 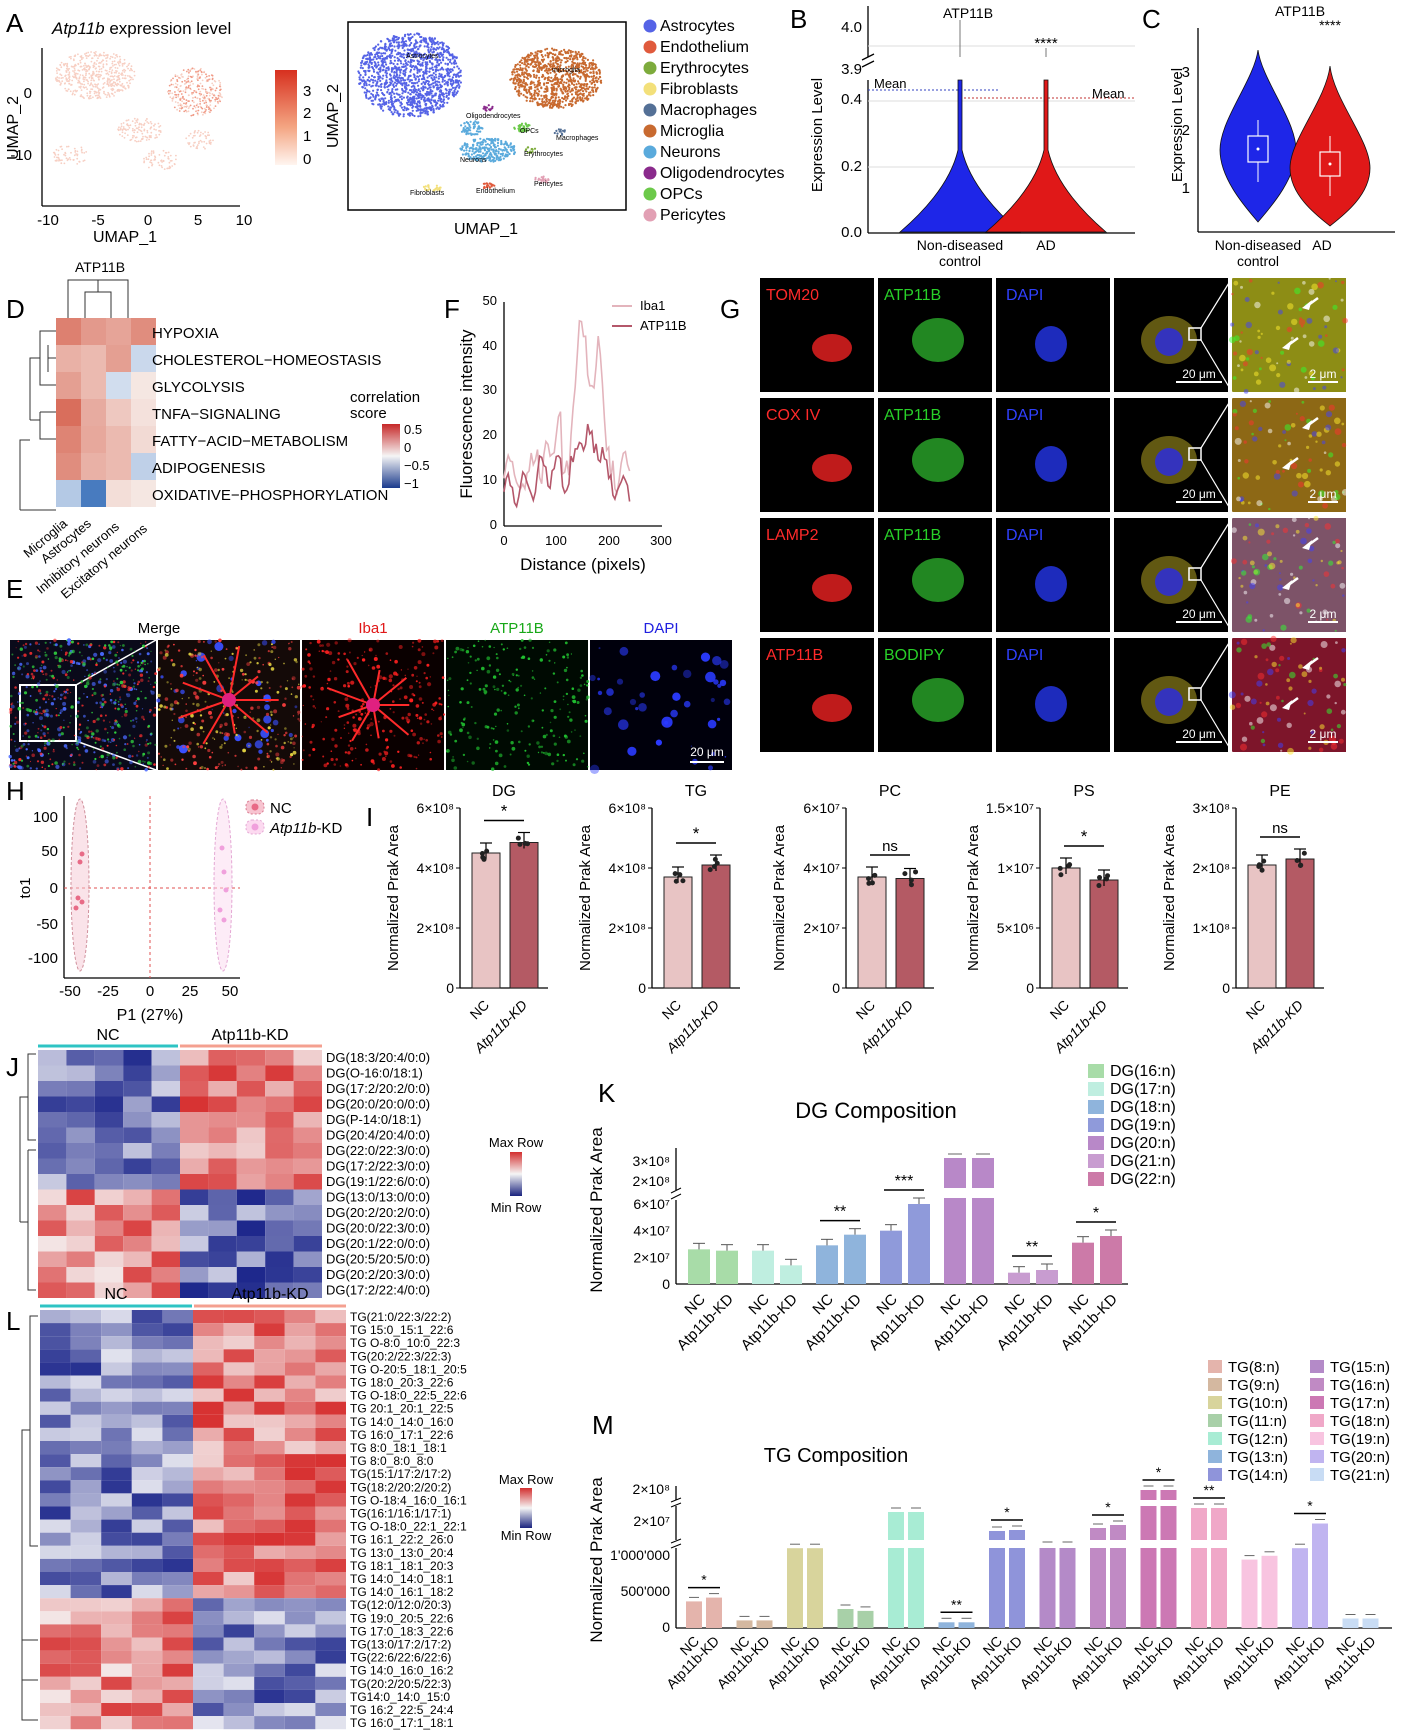 What do you see at coordinates (168, 28) in the screenshot?
I see `panel-a-title-rest: expression level` at bounding box center [168, 28].